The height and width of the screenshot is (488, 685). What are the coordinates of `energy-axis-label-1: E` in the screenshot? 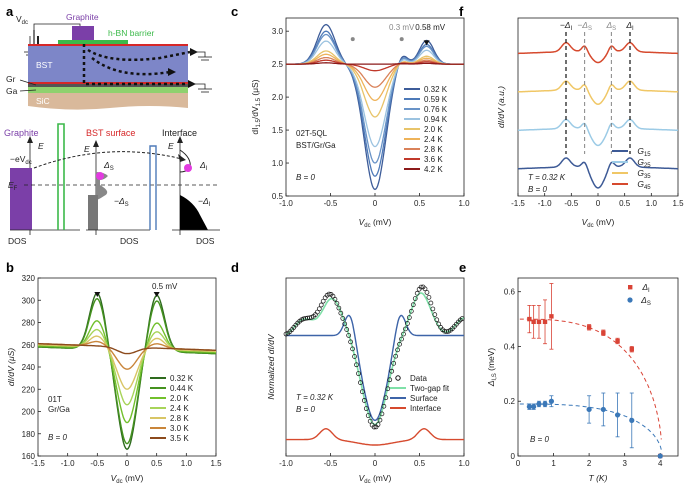 It's located at (41, 146).